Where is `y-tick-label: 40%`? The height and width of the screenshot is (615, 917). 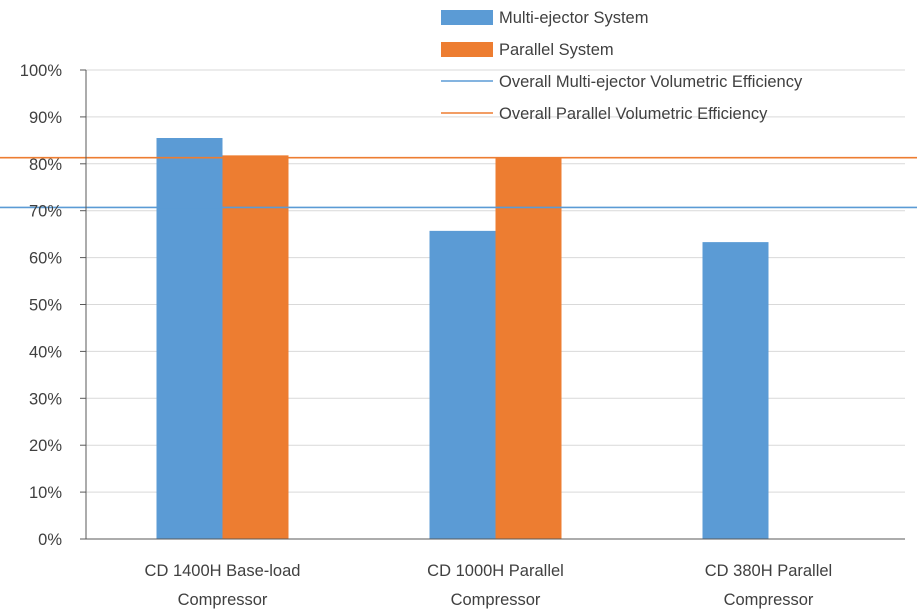 y-tick-label: 40% is located at coordinates (45, 352).